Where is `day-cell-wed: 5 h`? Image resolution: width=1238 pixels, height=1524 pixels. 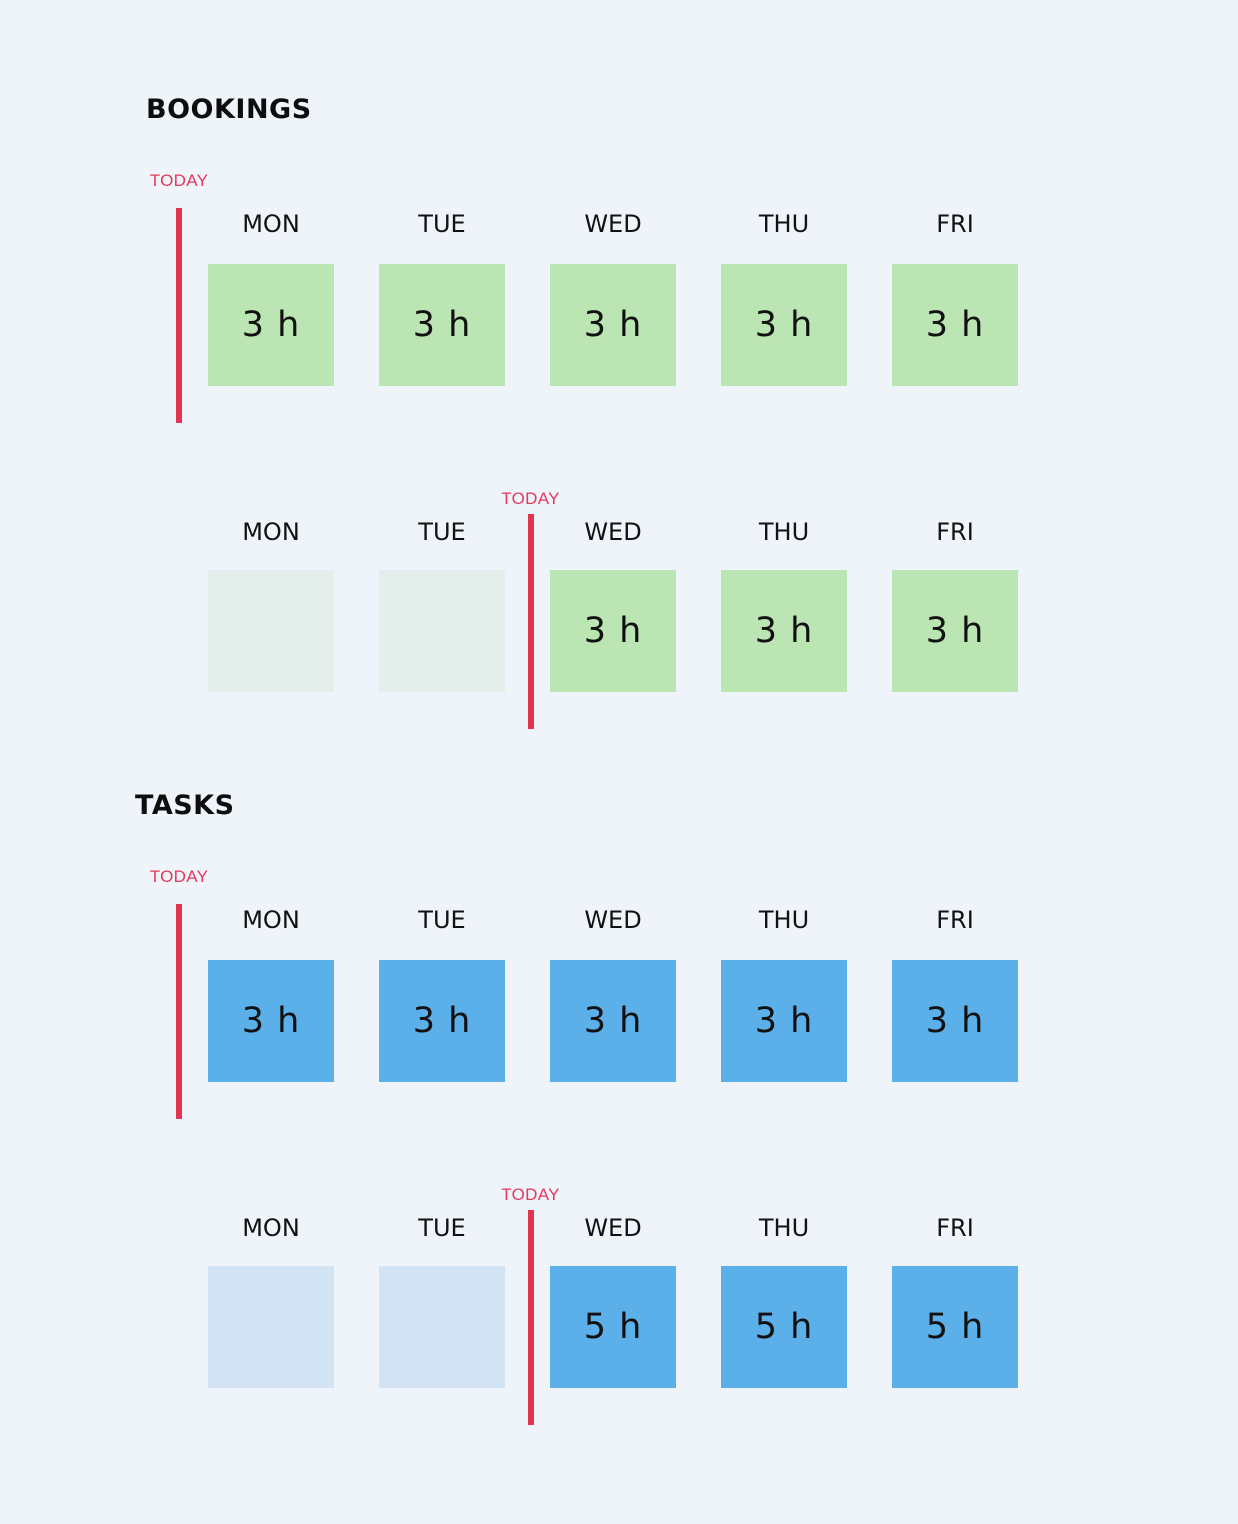 day-cell-wed: 5 h is located at coordinates (613, 1327).